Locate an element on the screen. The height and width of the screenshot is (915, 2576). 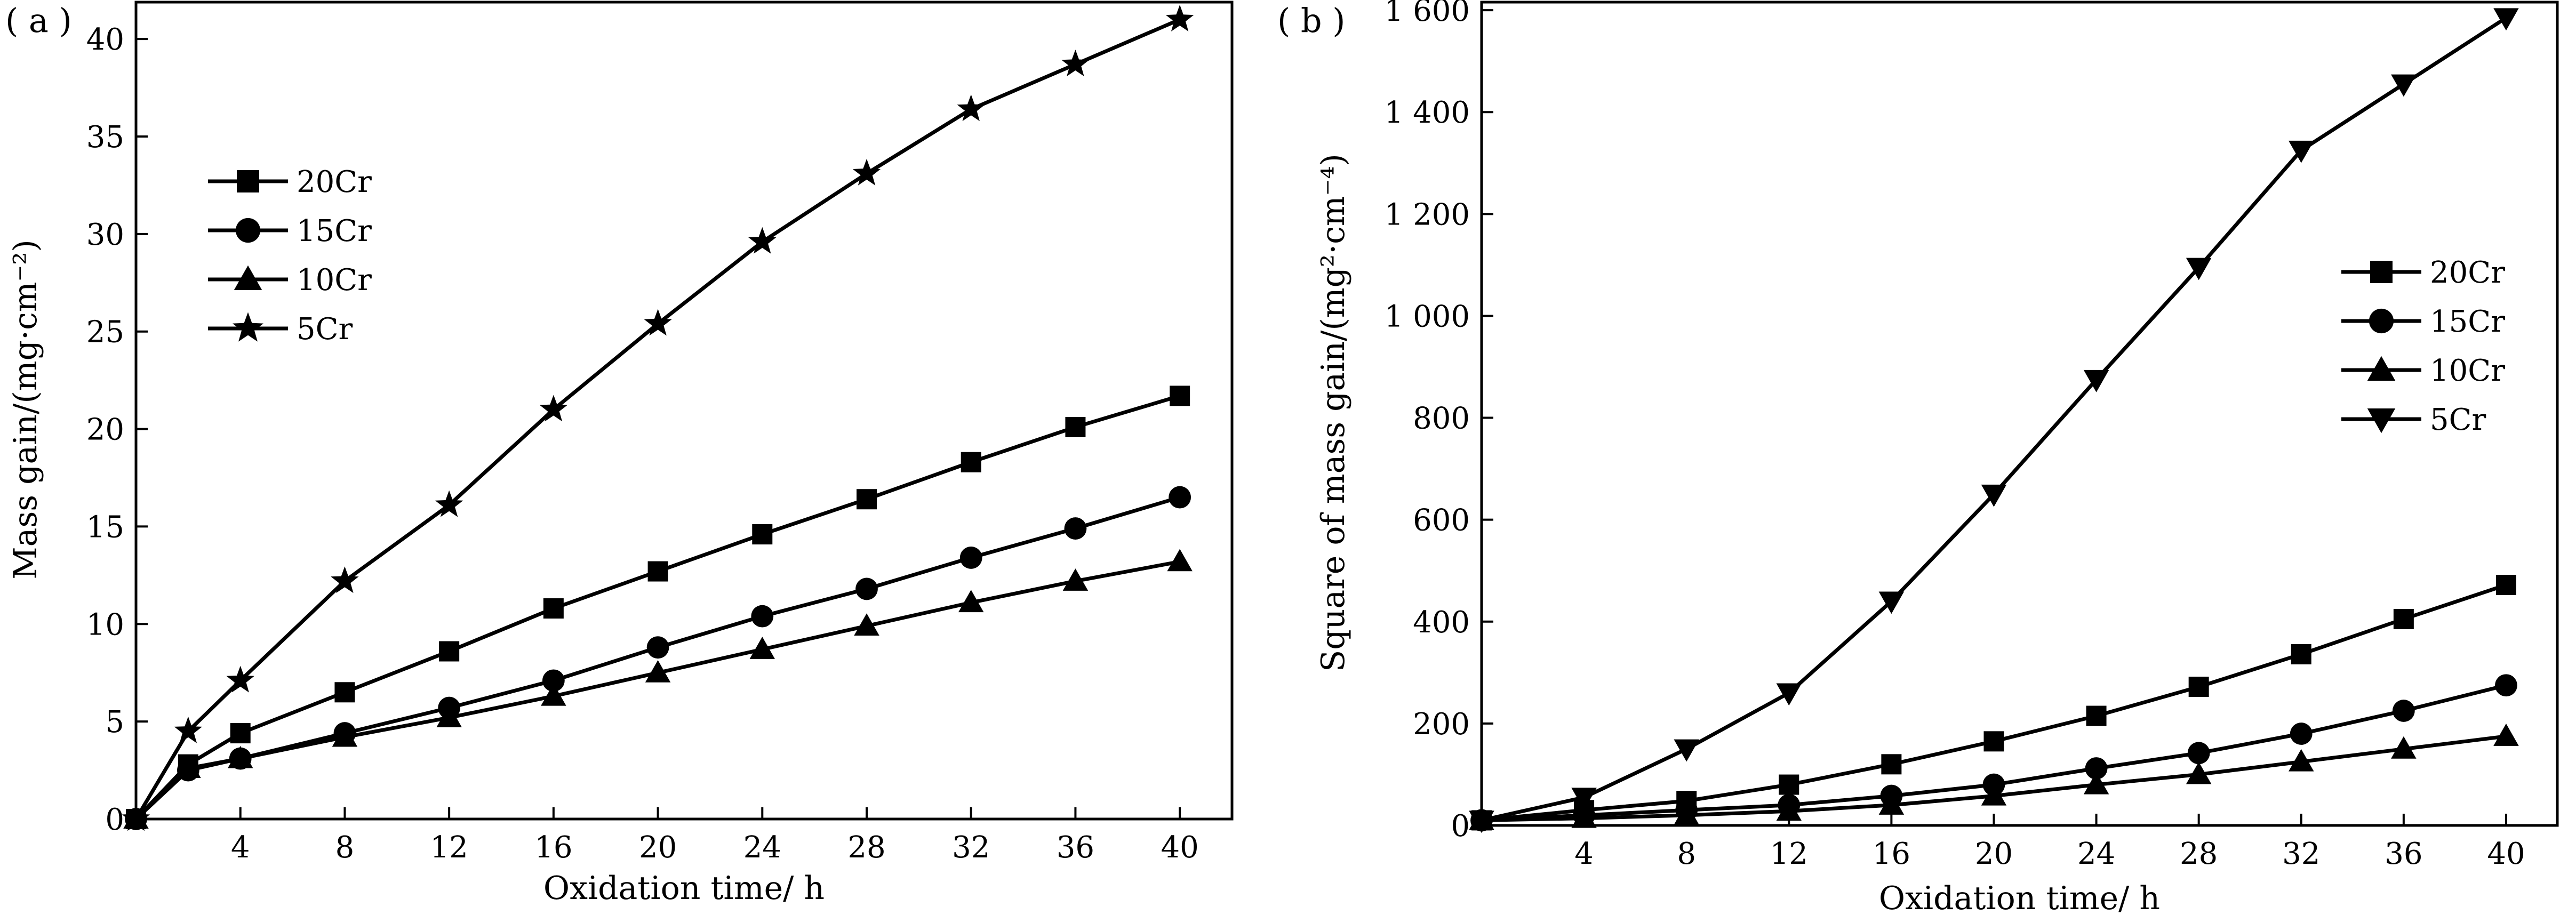
y-tick-label: 5 is located at coordinates (114, 722).